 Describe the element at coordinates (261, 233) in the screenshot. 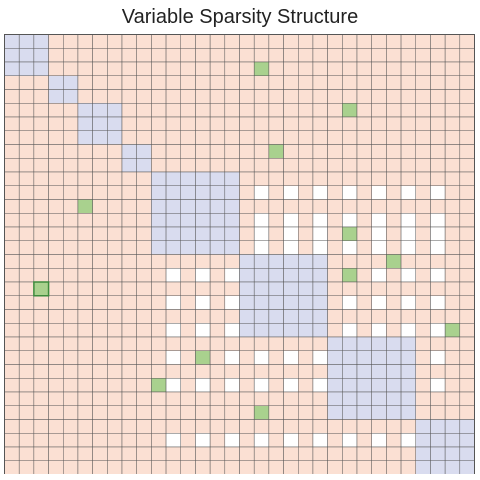

I see `matrix-cell-r14-c17` at that location.